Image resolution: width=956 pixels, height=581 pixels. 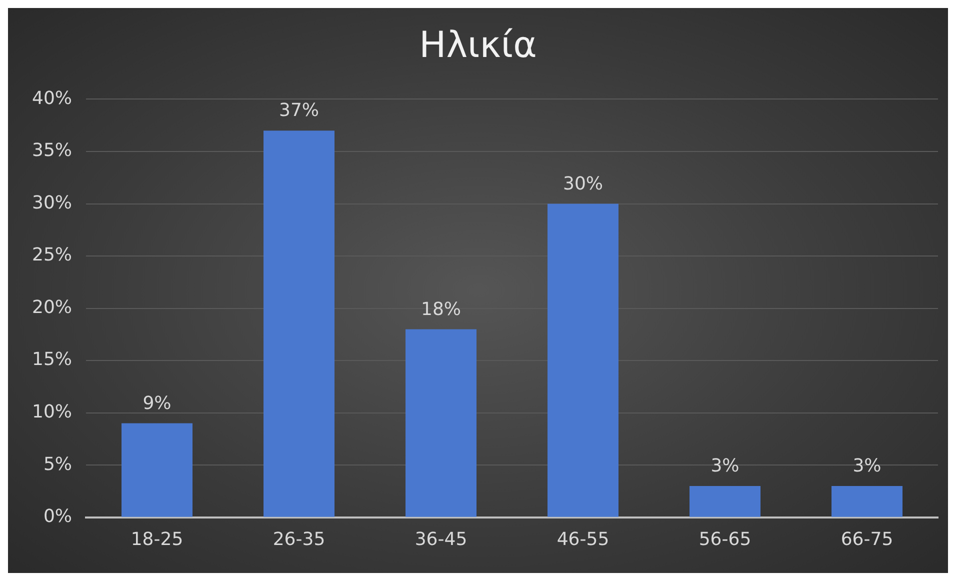 I want to click on x-tick-label: 56-65, so click(x=725, y=539).